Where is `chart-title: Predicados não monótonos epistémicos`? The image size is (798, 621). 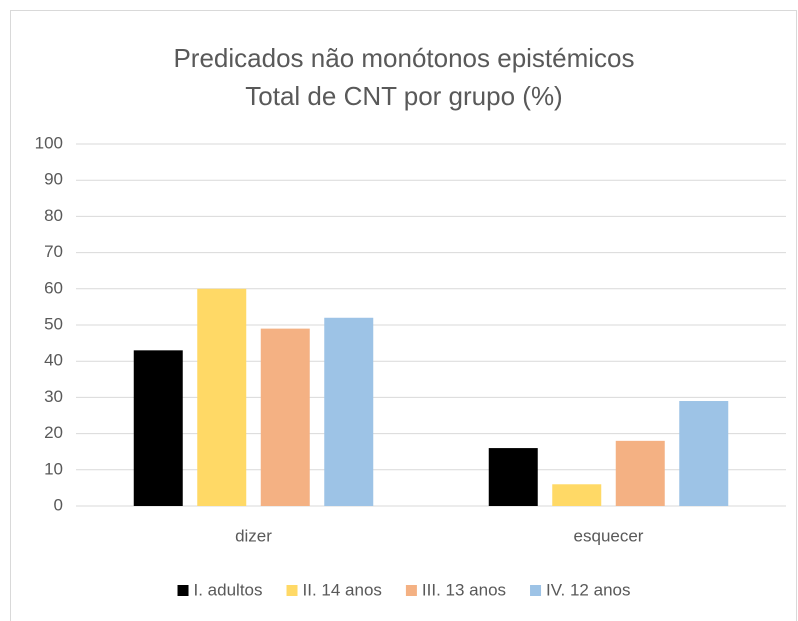
chart-title: Predicados não monótonos epistémicos is located at coordinates (403, 58).